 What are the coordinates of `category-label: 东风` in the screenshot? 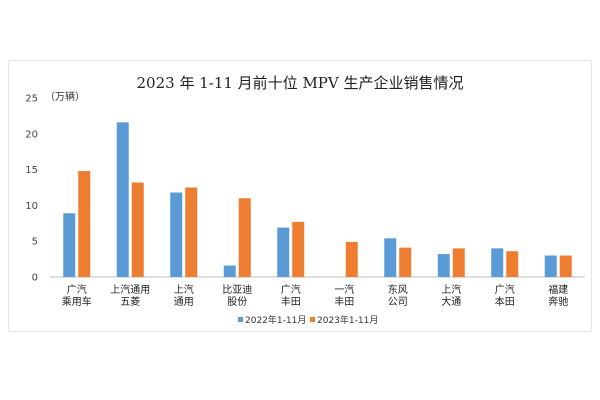 It's located at (398, 289).